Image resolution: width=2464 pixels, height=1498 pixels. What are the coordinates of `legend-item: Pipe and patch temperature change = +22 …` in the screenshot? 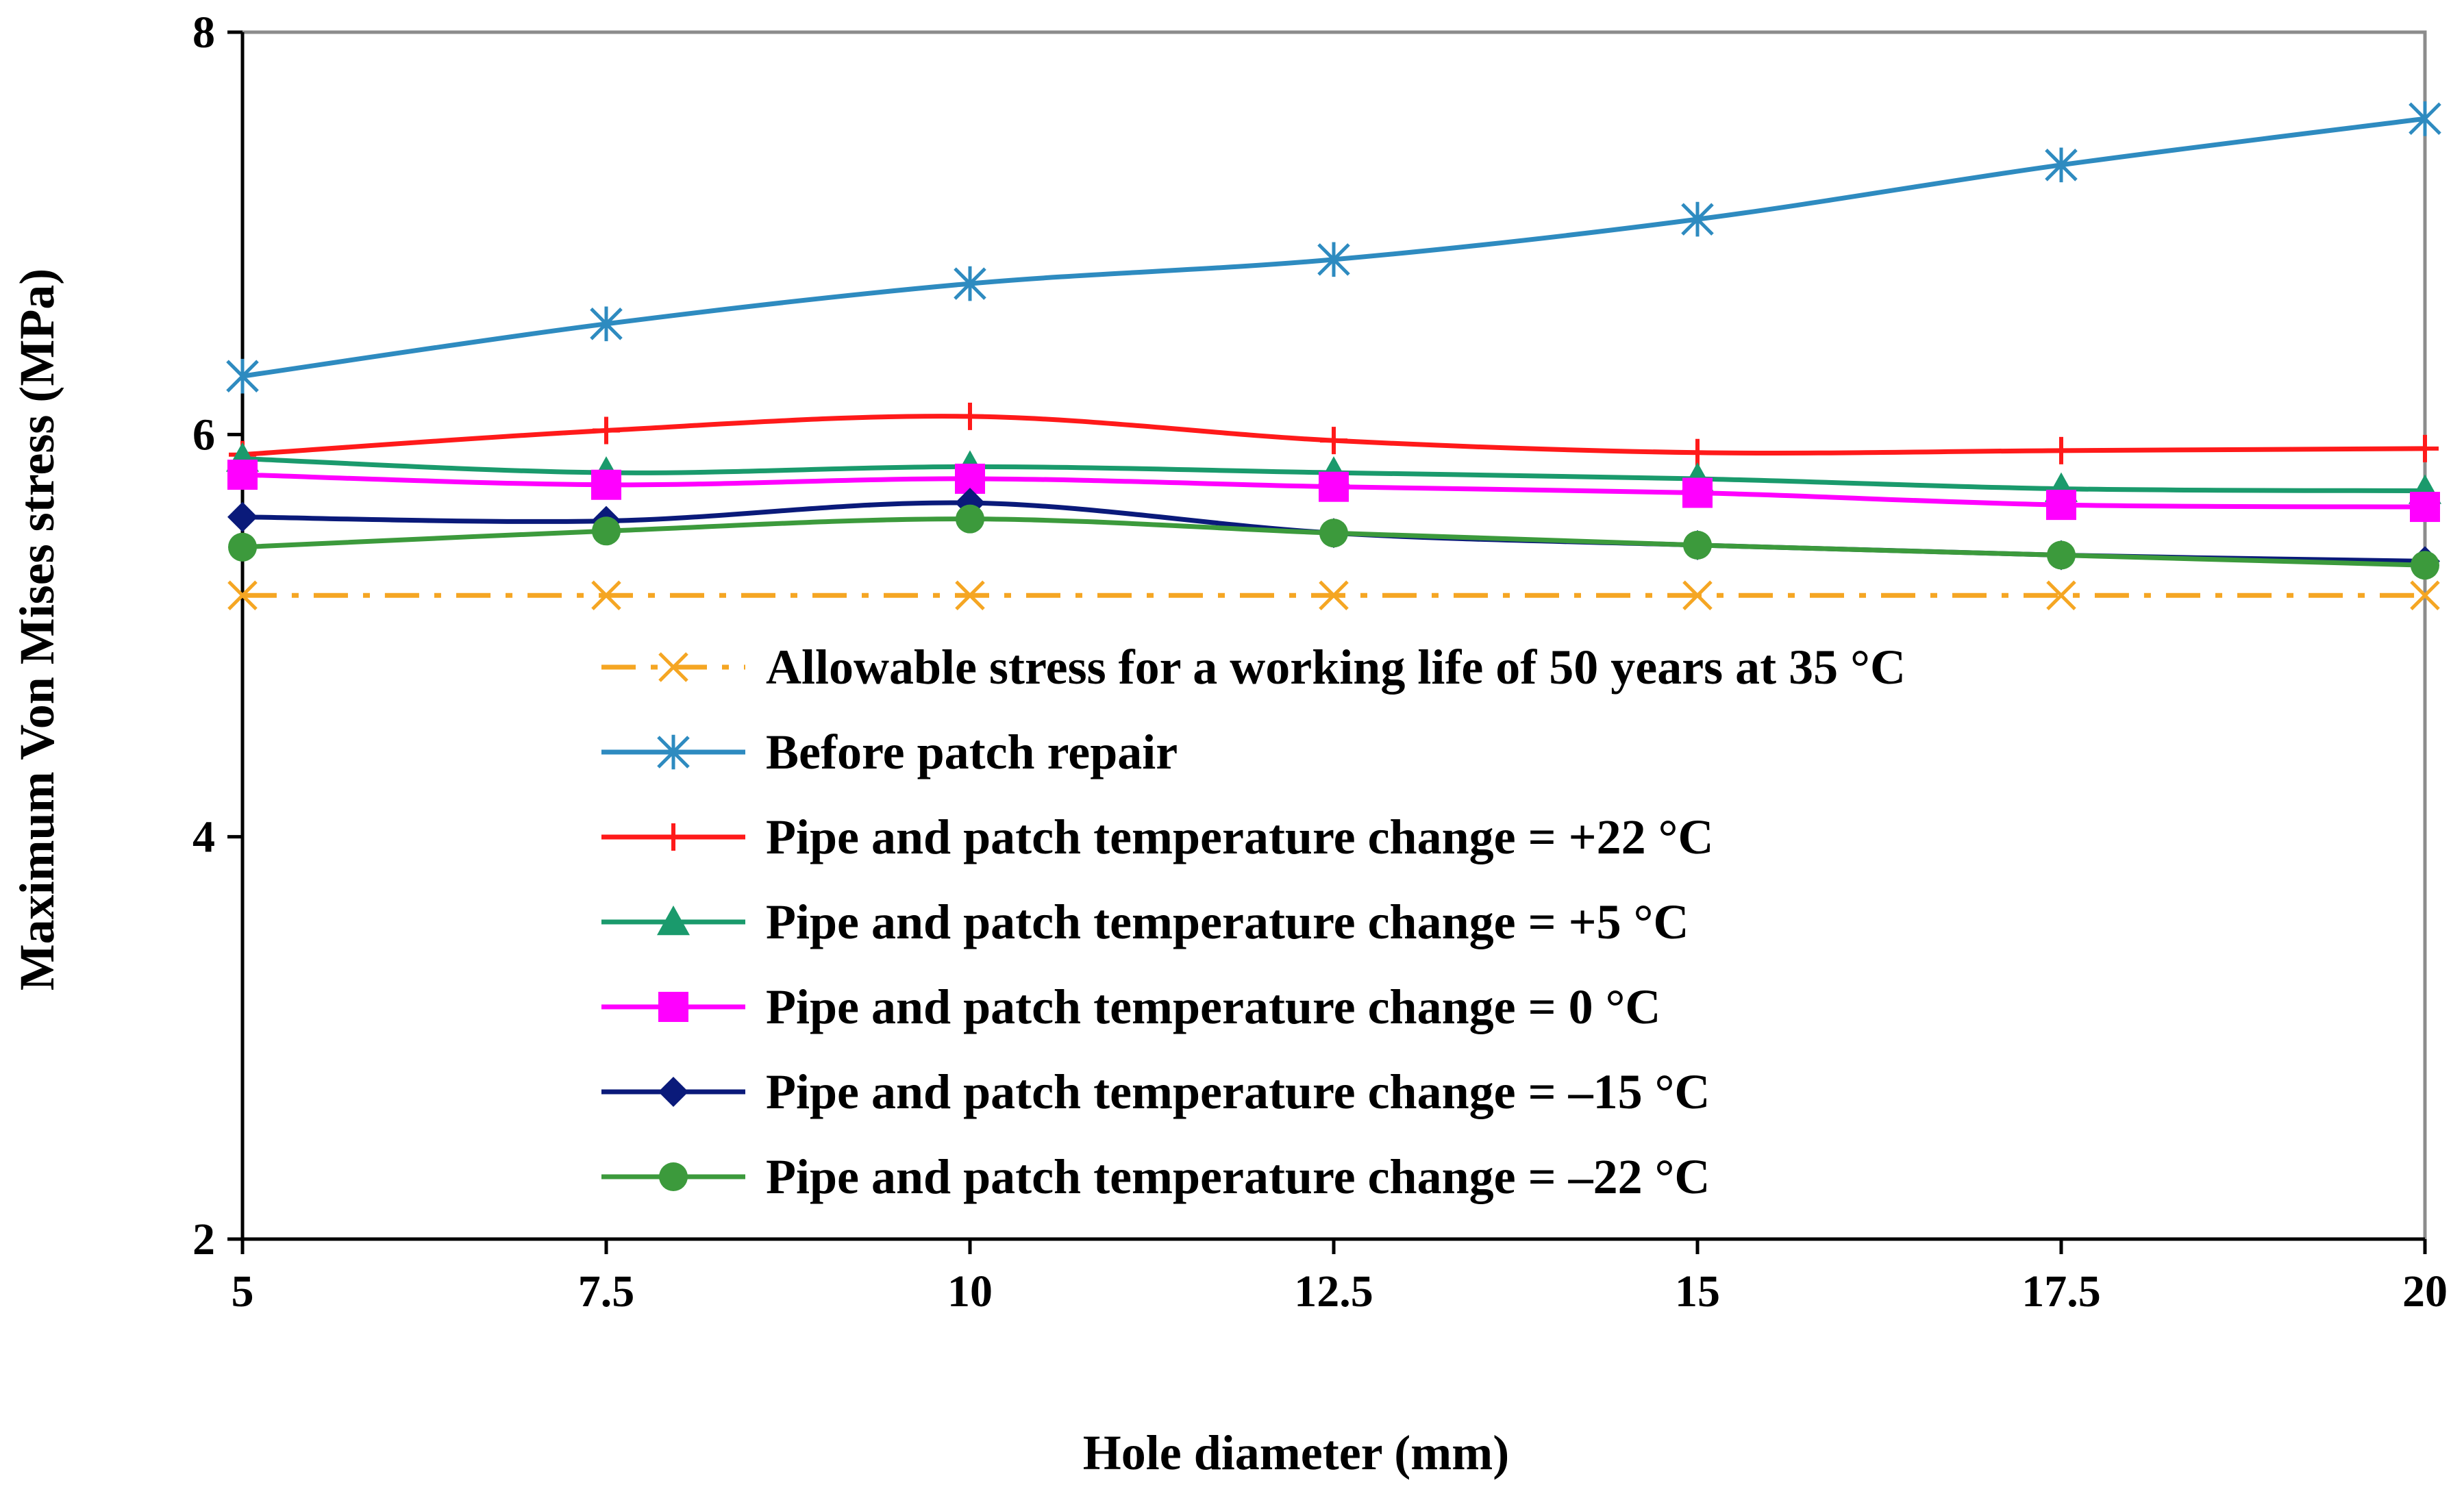 It's located at (1157, 837).